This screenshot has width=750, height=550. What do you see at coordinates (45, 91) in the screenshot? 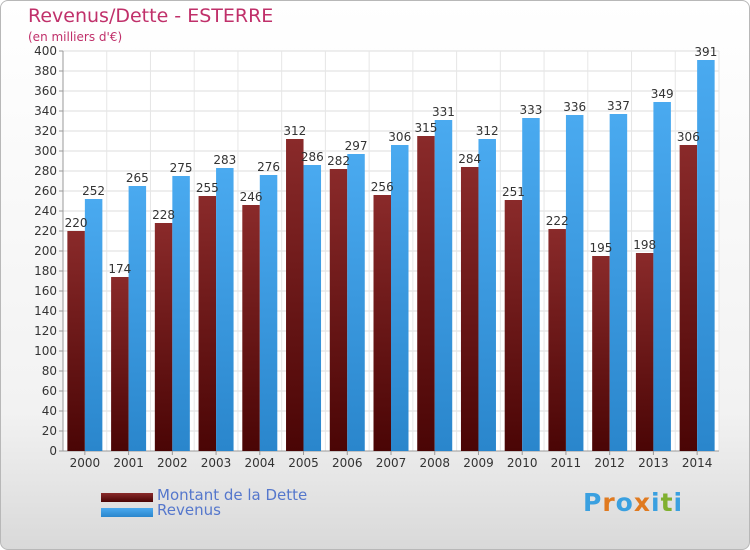
I see `y-tick-label: 360` at bounding box center [45, 91].